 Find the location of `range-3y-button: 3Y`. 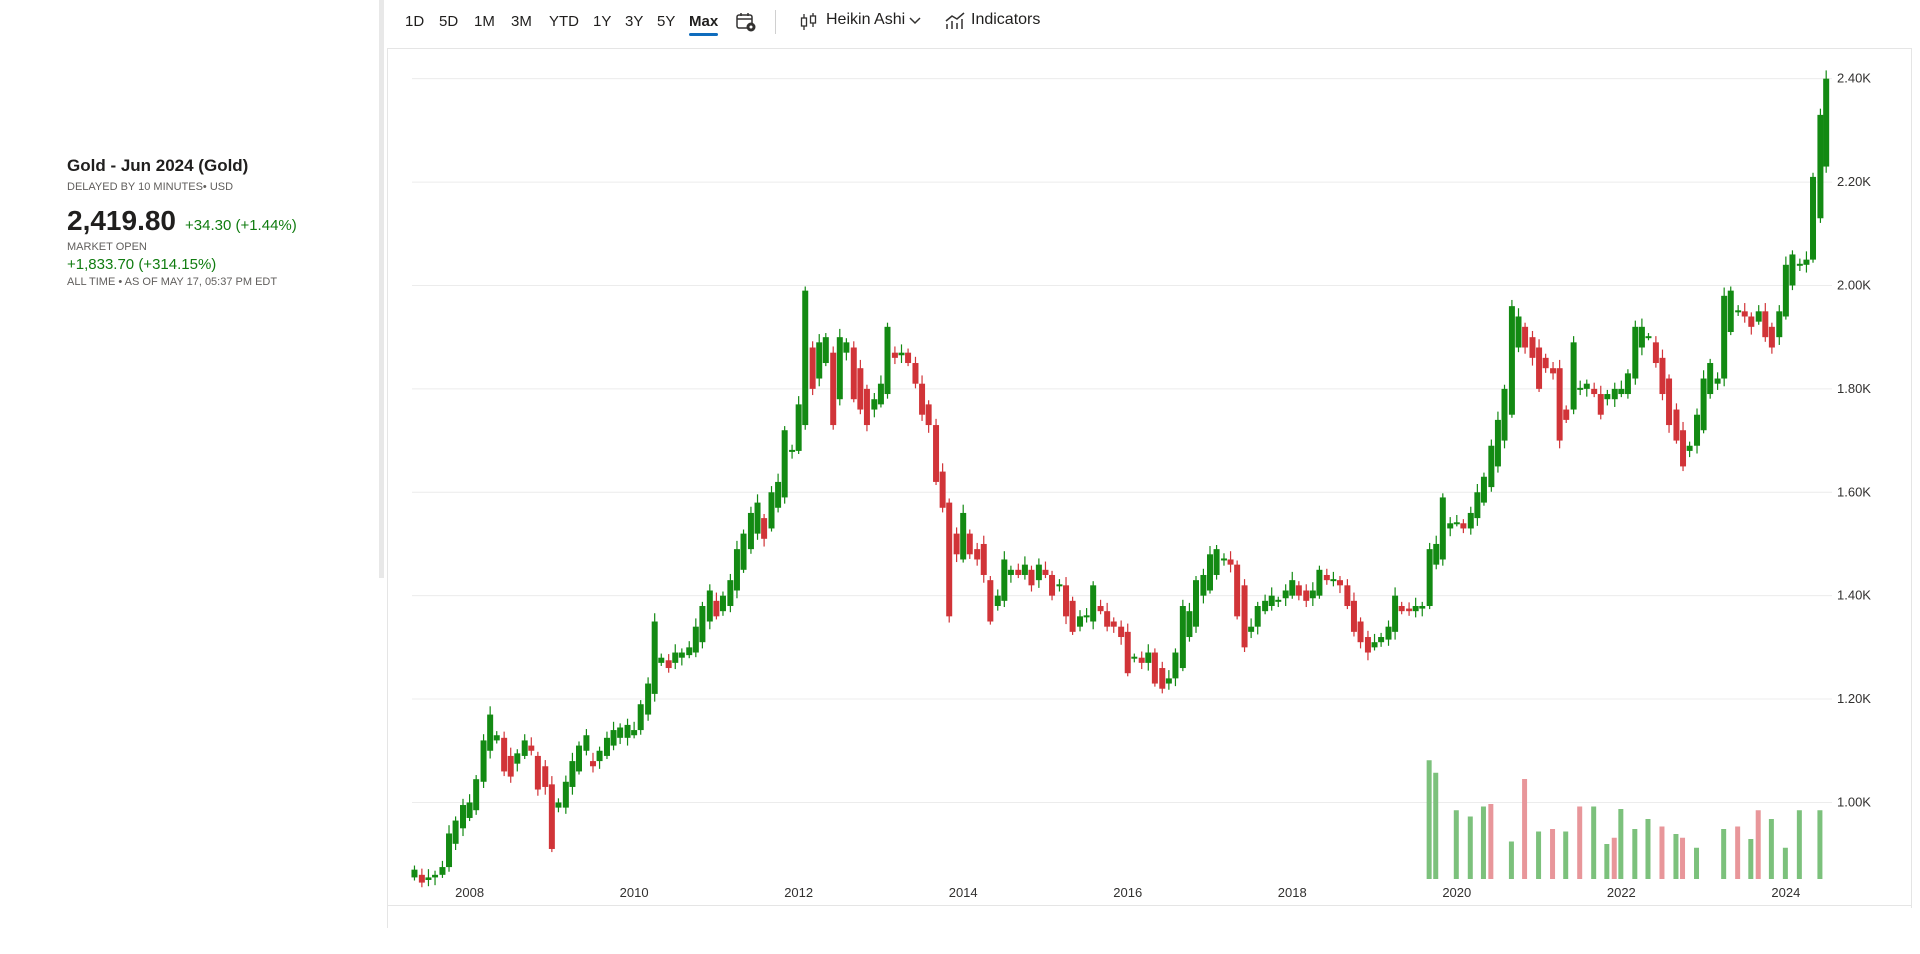

range-3y-button: 3Y is located at coordinates (634, 22).